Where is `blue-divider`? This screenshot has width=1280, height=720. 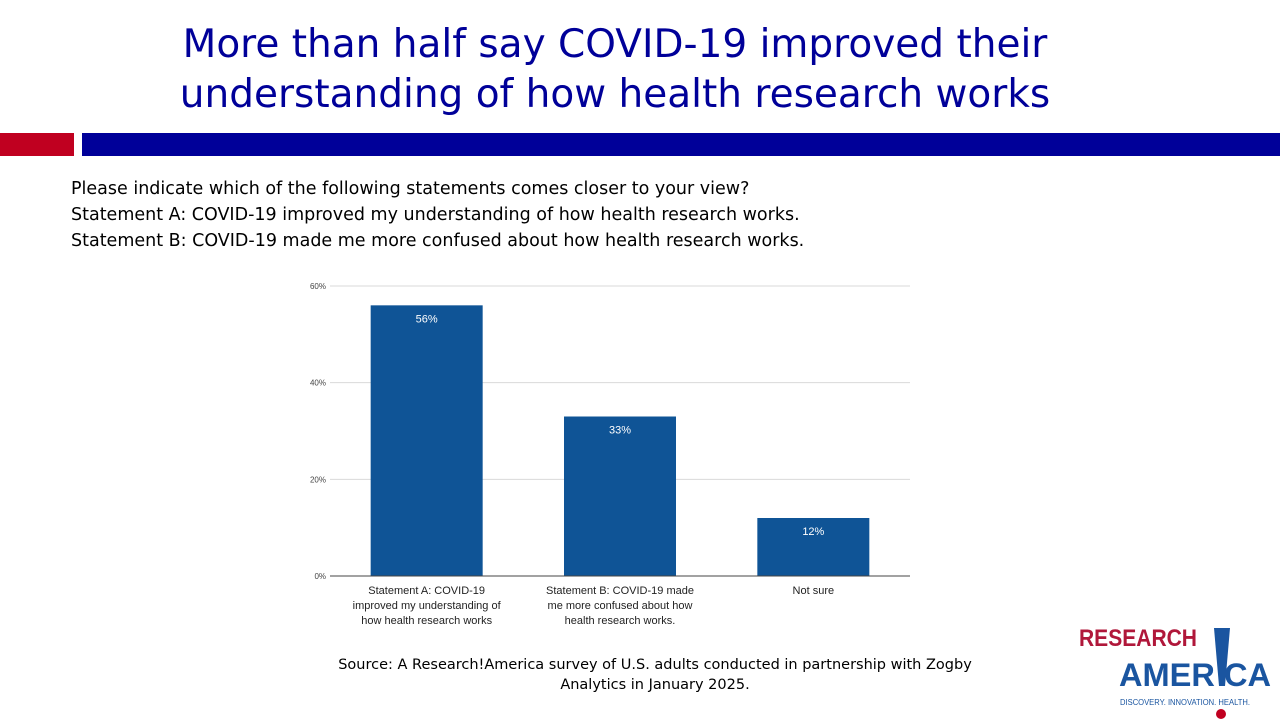
blue-divider is located at coordinates (681, 144).